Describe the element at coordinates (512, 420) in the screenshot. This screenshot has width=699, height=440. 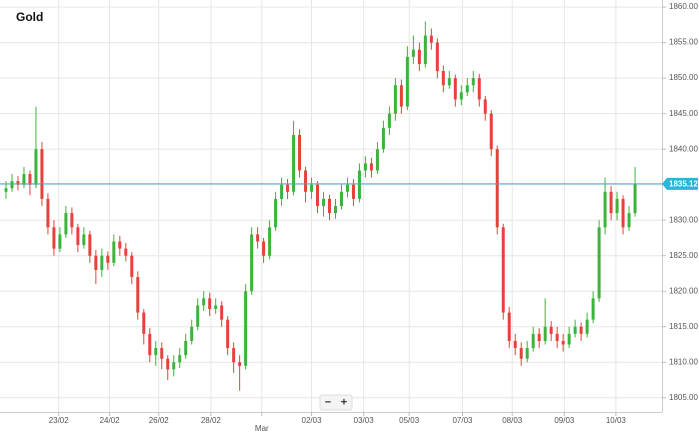
I see `x-tick-label: 08/03` at that location.